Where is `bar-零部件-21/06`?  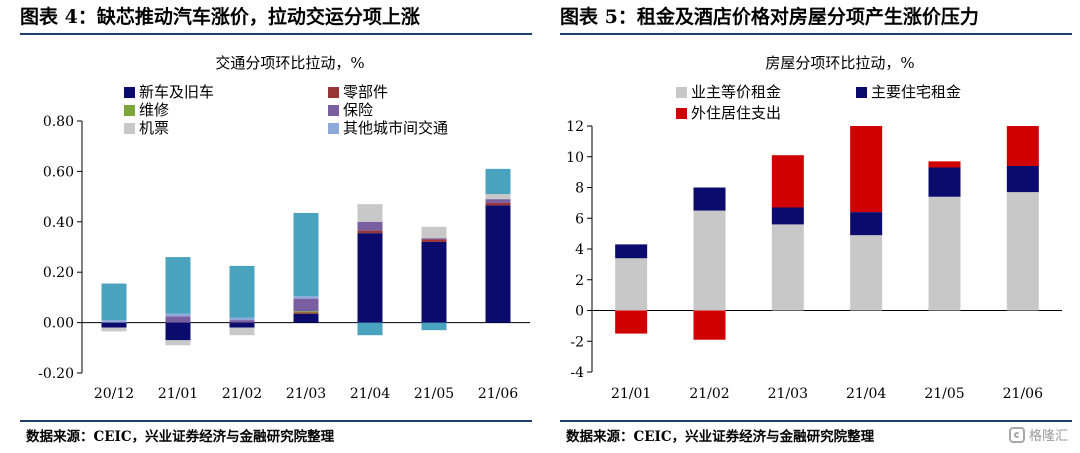
bar-零部件-21/06 is located at coordinates (498, 204).